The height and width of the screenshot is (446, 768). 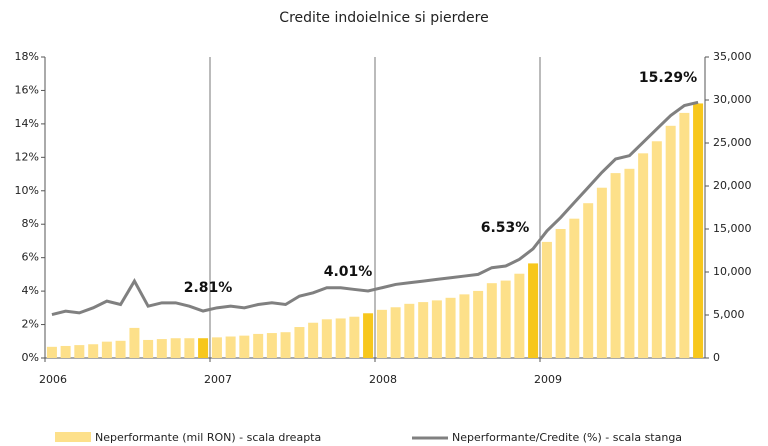 I want to click on y-tick-label: 6%, so click(x=30, y=257).